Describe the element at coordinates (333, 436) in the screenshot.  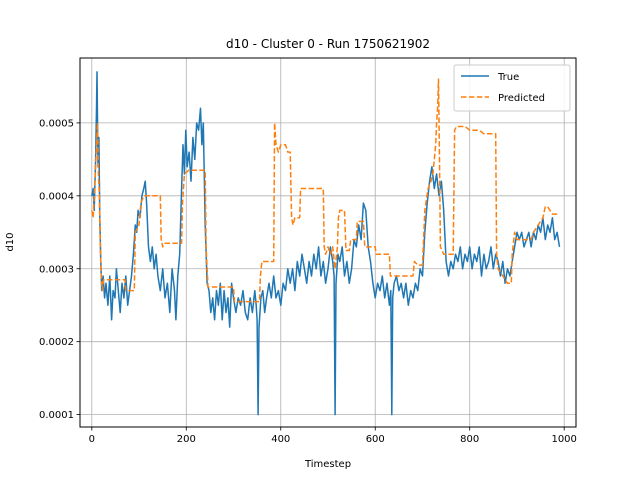
I see `x-axis-ticks: 0 200 400 600 800 1000` at that location.